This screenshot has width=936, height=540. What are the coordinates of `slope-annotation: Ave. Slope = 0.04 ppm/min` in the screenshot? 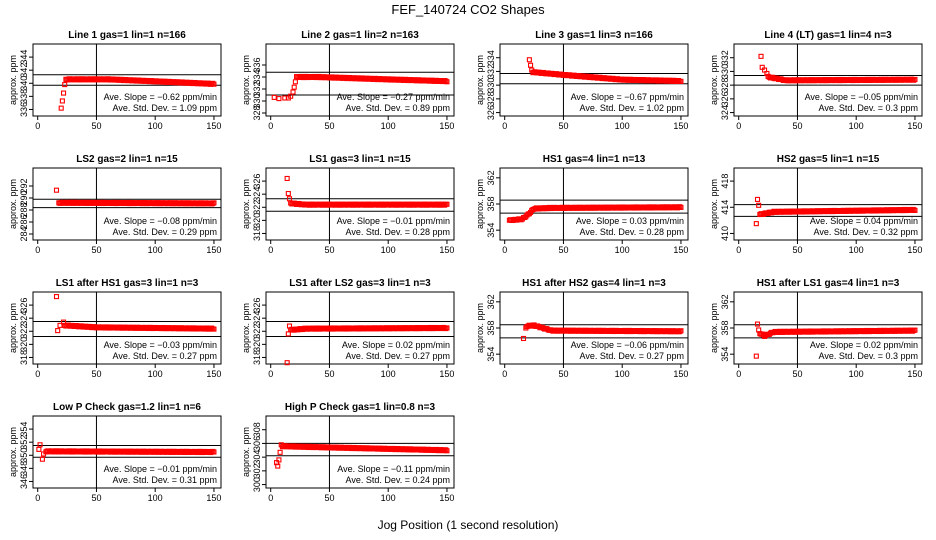 It's located at (864, 221).